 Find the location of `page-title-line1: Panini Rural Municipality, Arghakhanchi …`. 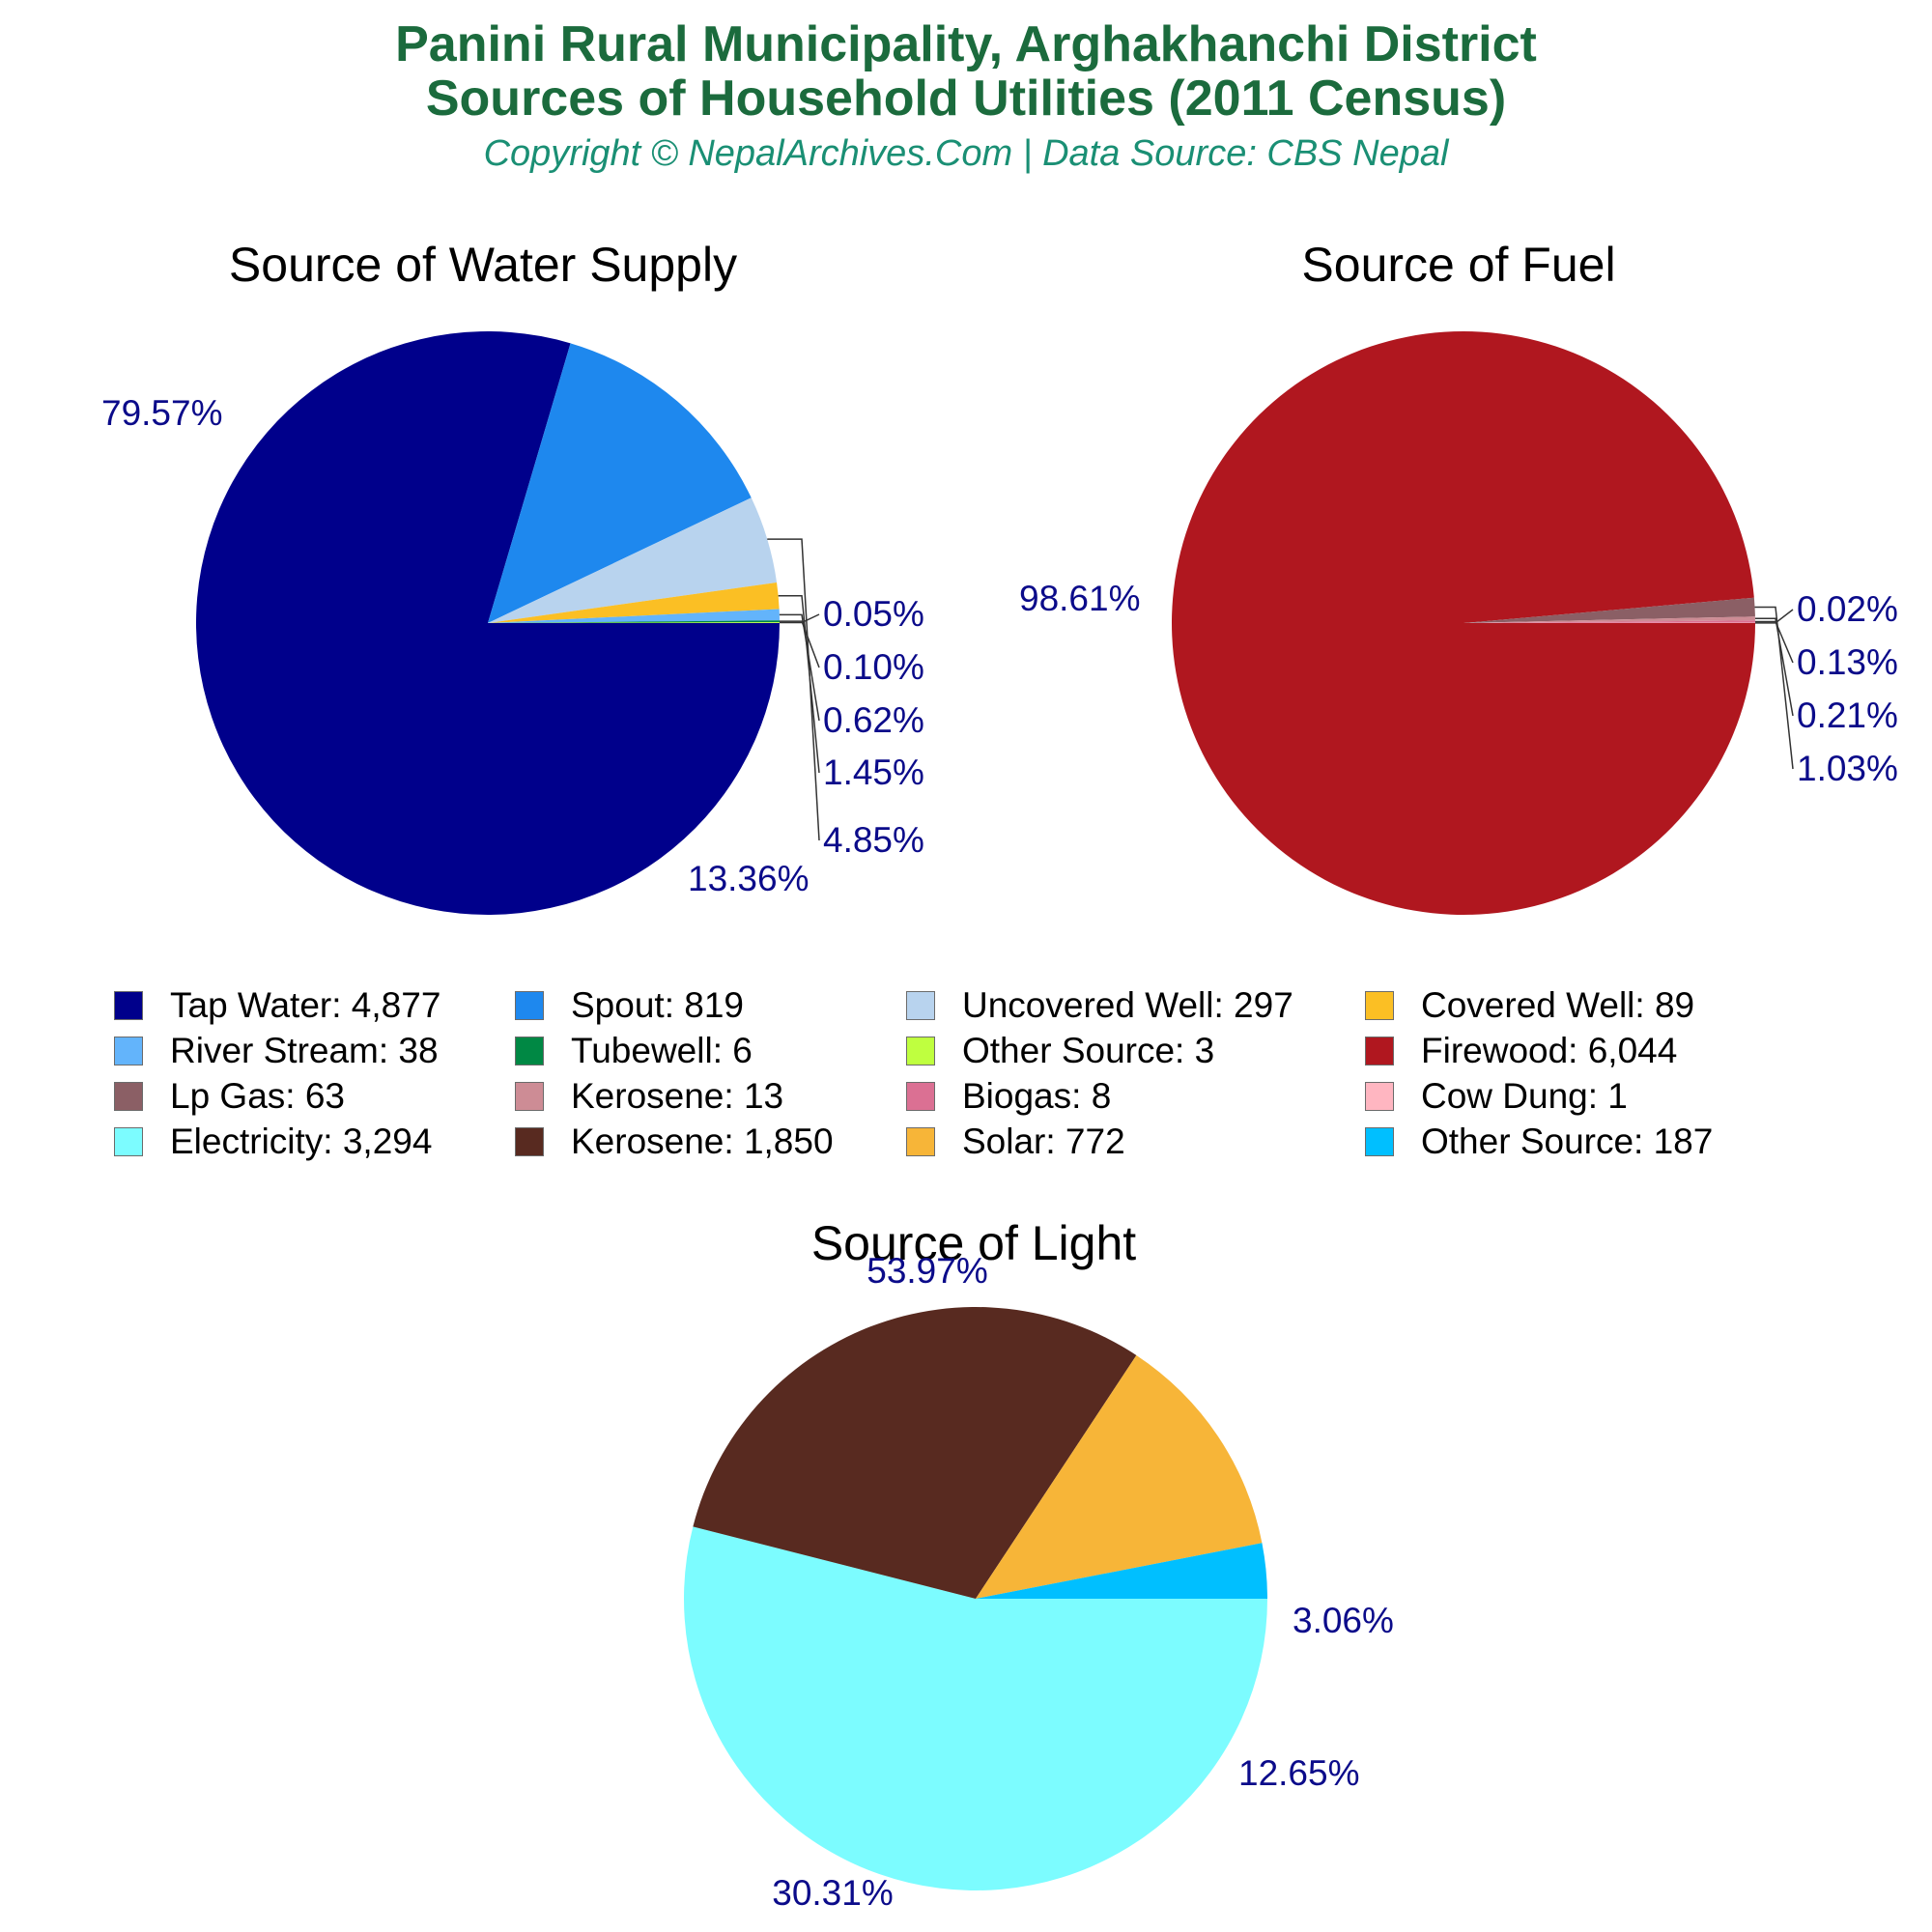

page-title-line1: Panini Rural Municipality, Arghakhanchi … is located at coordinates (966, 44).